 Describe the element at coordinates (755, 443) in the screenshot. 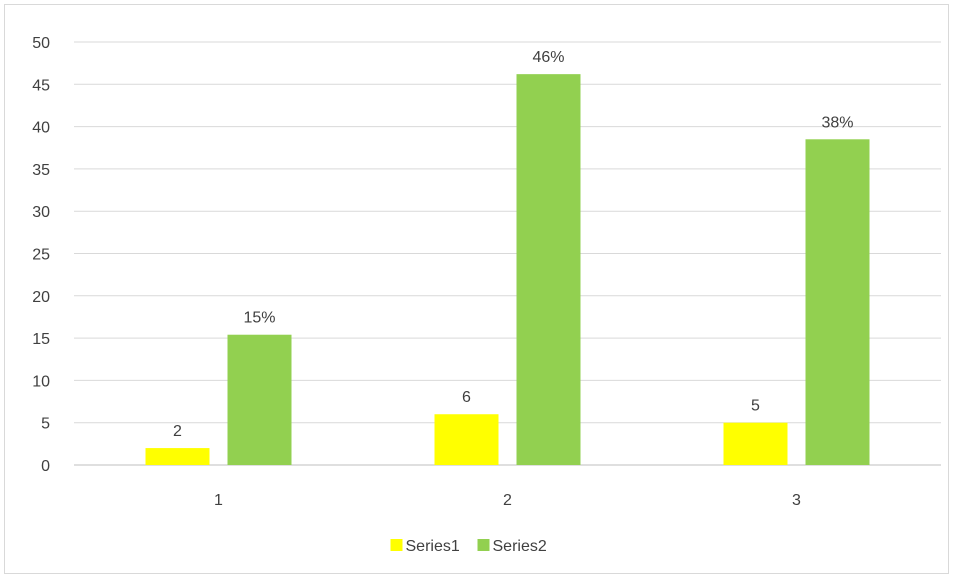

I see `bar-series1-cat3` at that location.